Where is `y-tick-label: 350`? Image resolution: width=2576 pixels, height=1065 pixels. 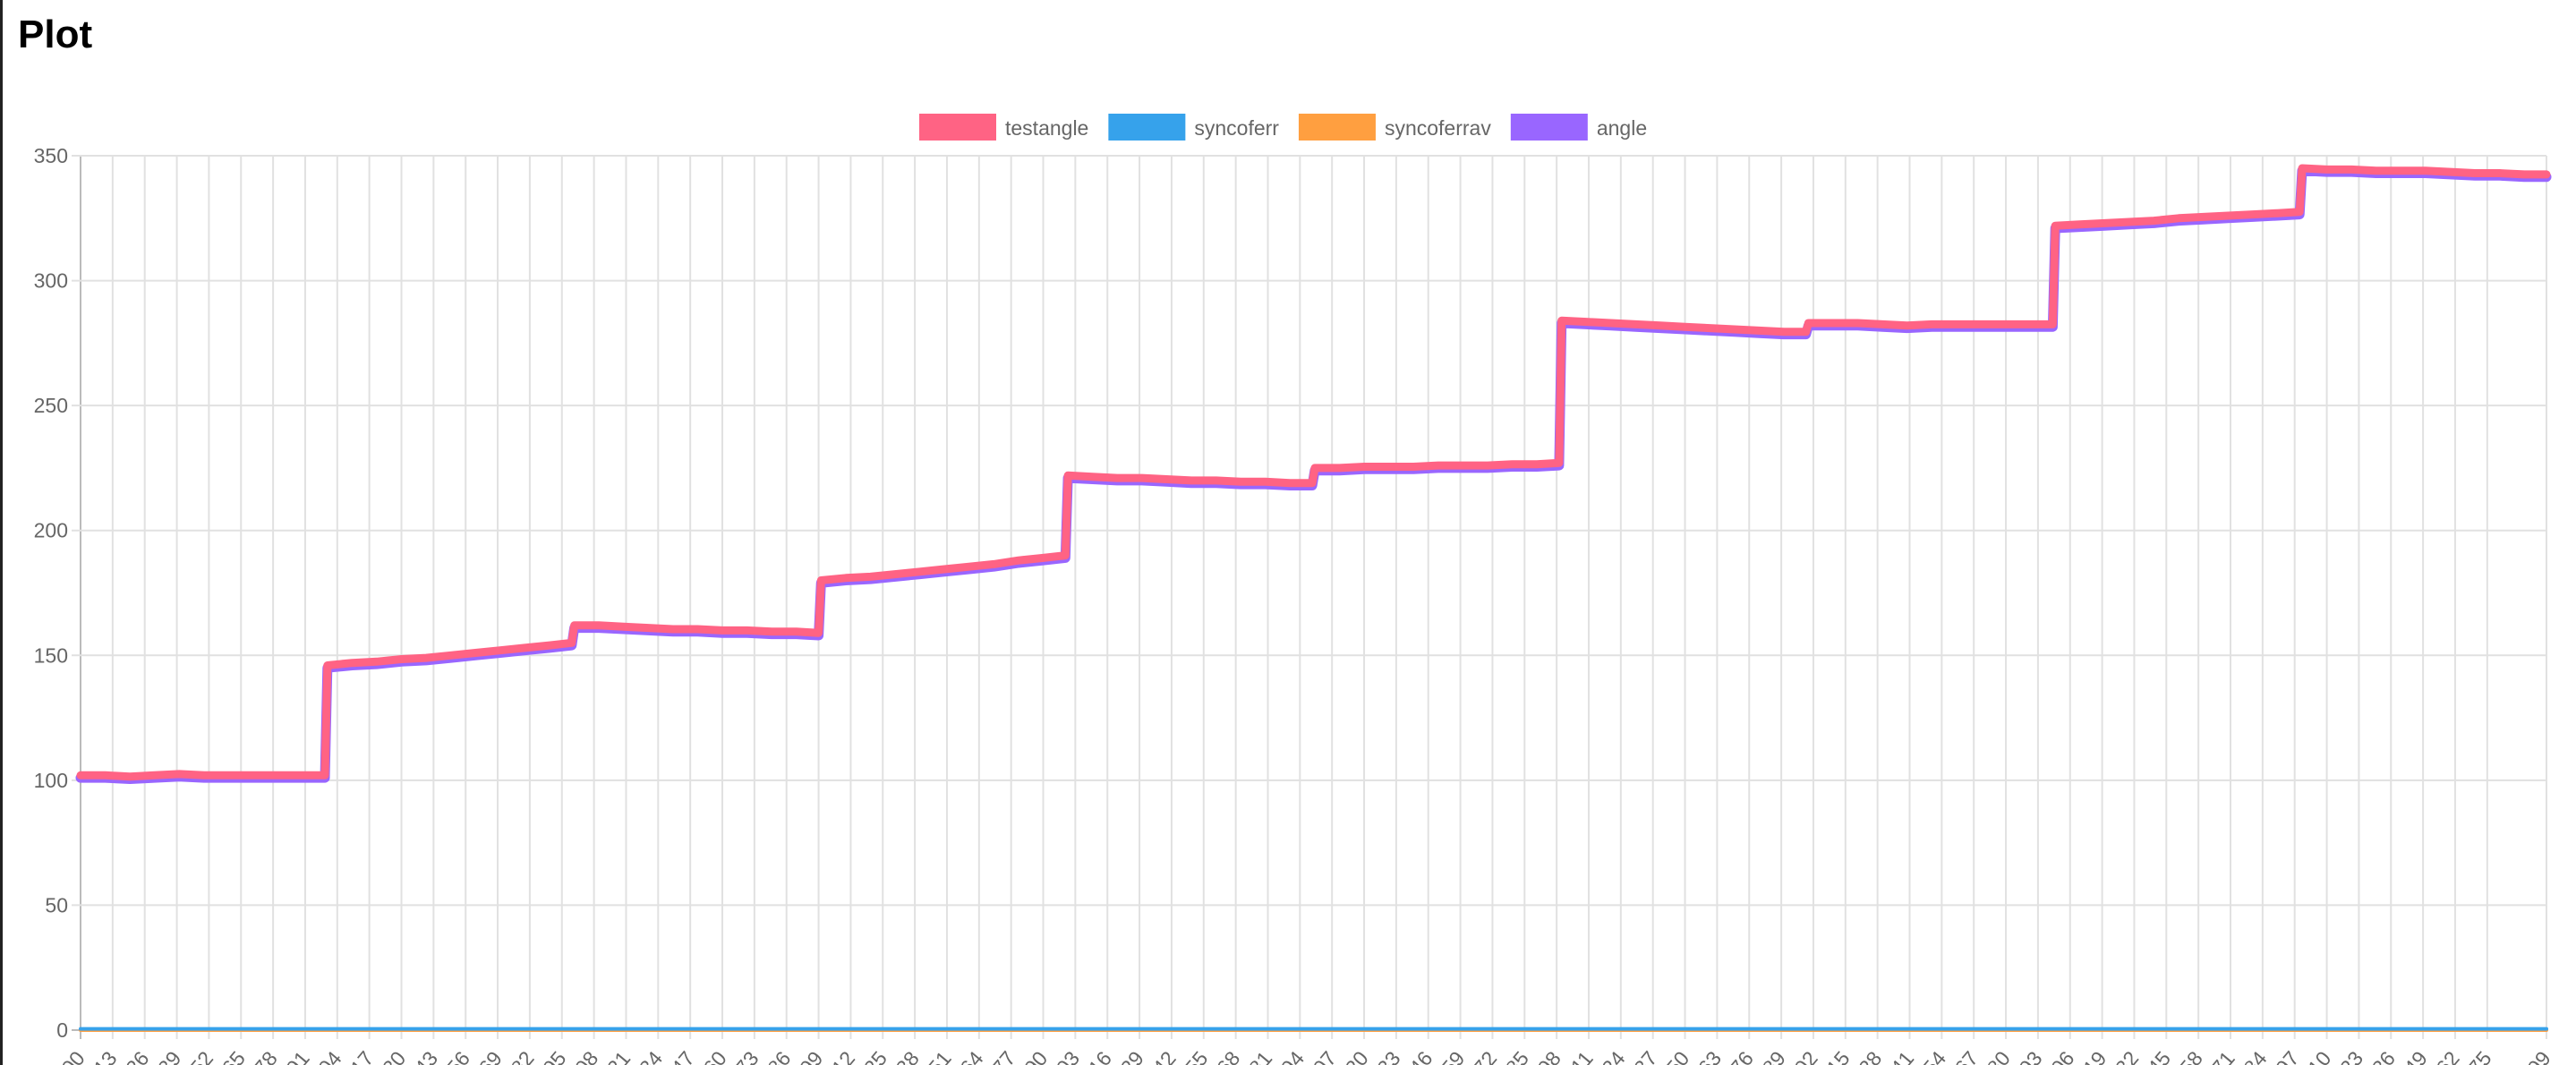 y-tick-label: 350 is located at coordinates (51, 155).